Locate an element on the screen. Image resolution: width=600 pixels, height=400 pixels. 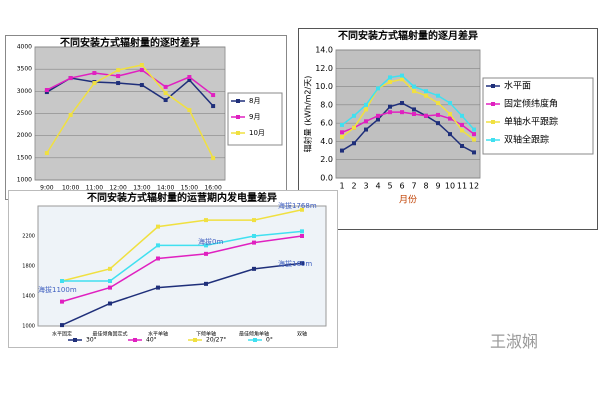
y-tick-label: 0.0 is located at coordinates (326, 178).